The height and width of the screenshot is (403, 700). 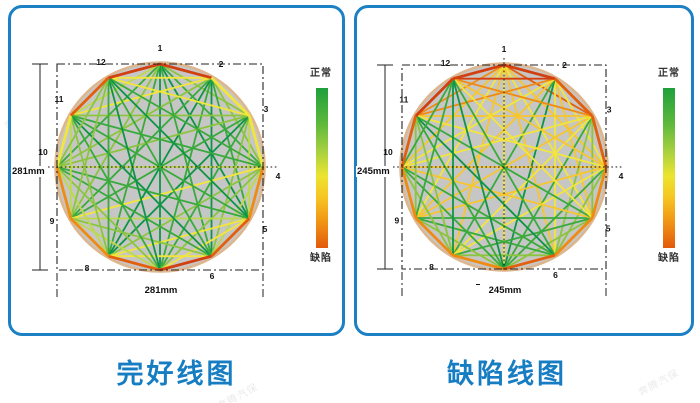 What do you see at coordinates (28, 171) in the screenshot?
I see `height-dimension-label: 281mm` at bounding box center [28, 171].